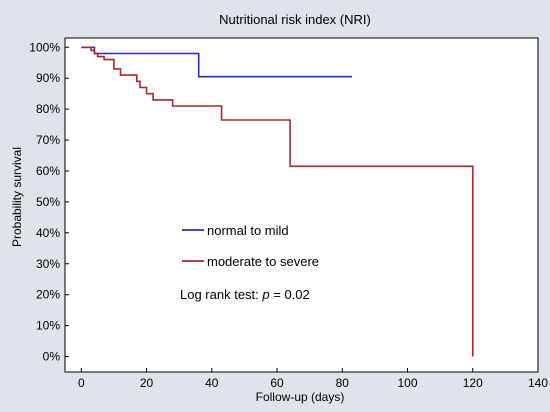  I want to click on legend-label: normal to mild, so click(248, 230).